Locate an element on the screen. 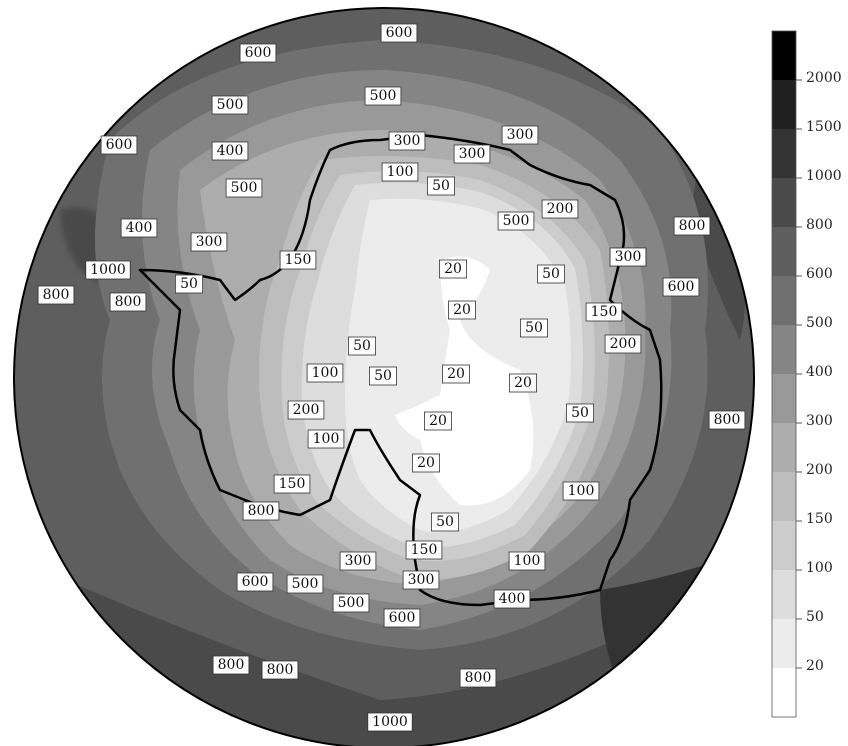 This screenshot has width=848, height=746. contour-label: 500 is located at coordinates (383, 96).